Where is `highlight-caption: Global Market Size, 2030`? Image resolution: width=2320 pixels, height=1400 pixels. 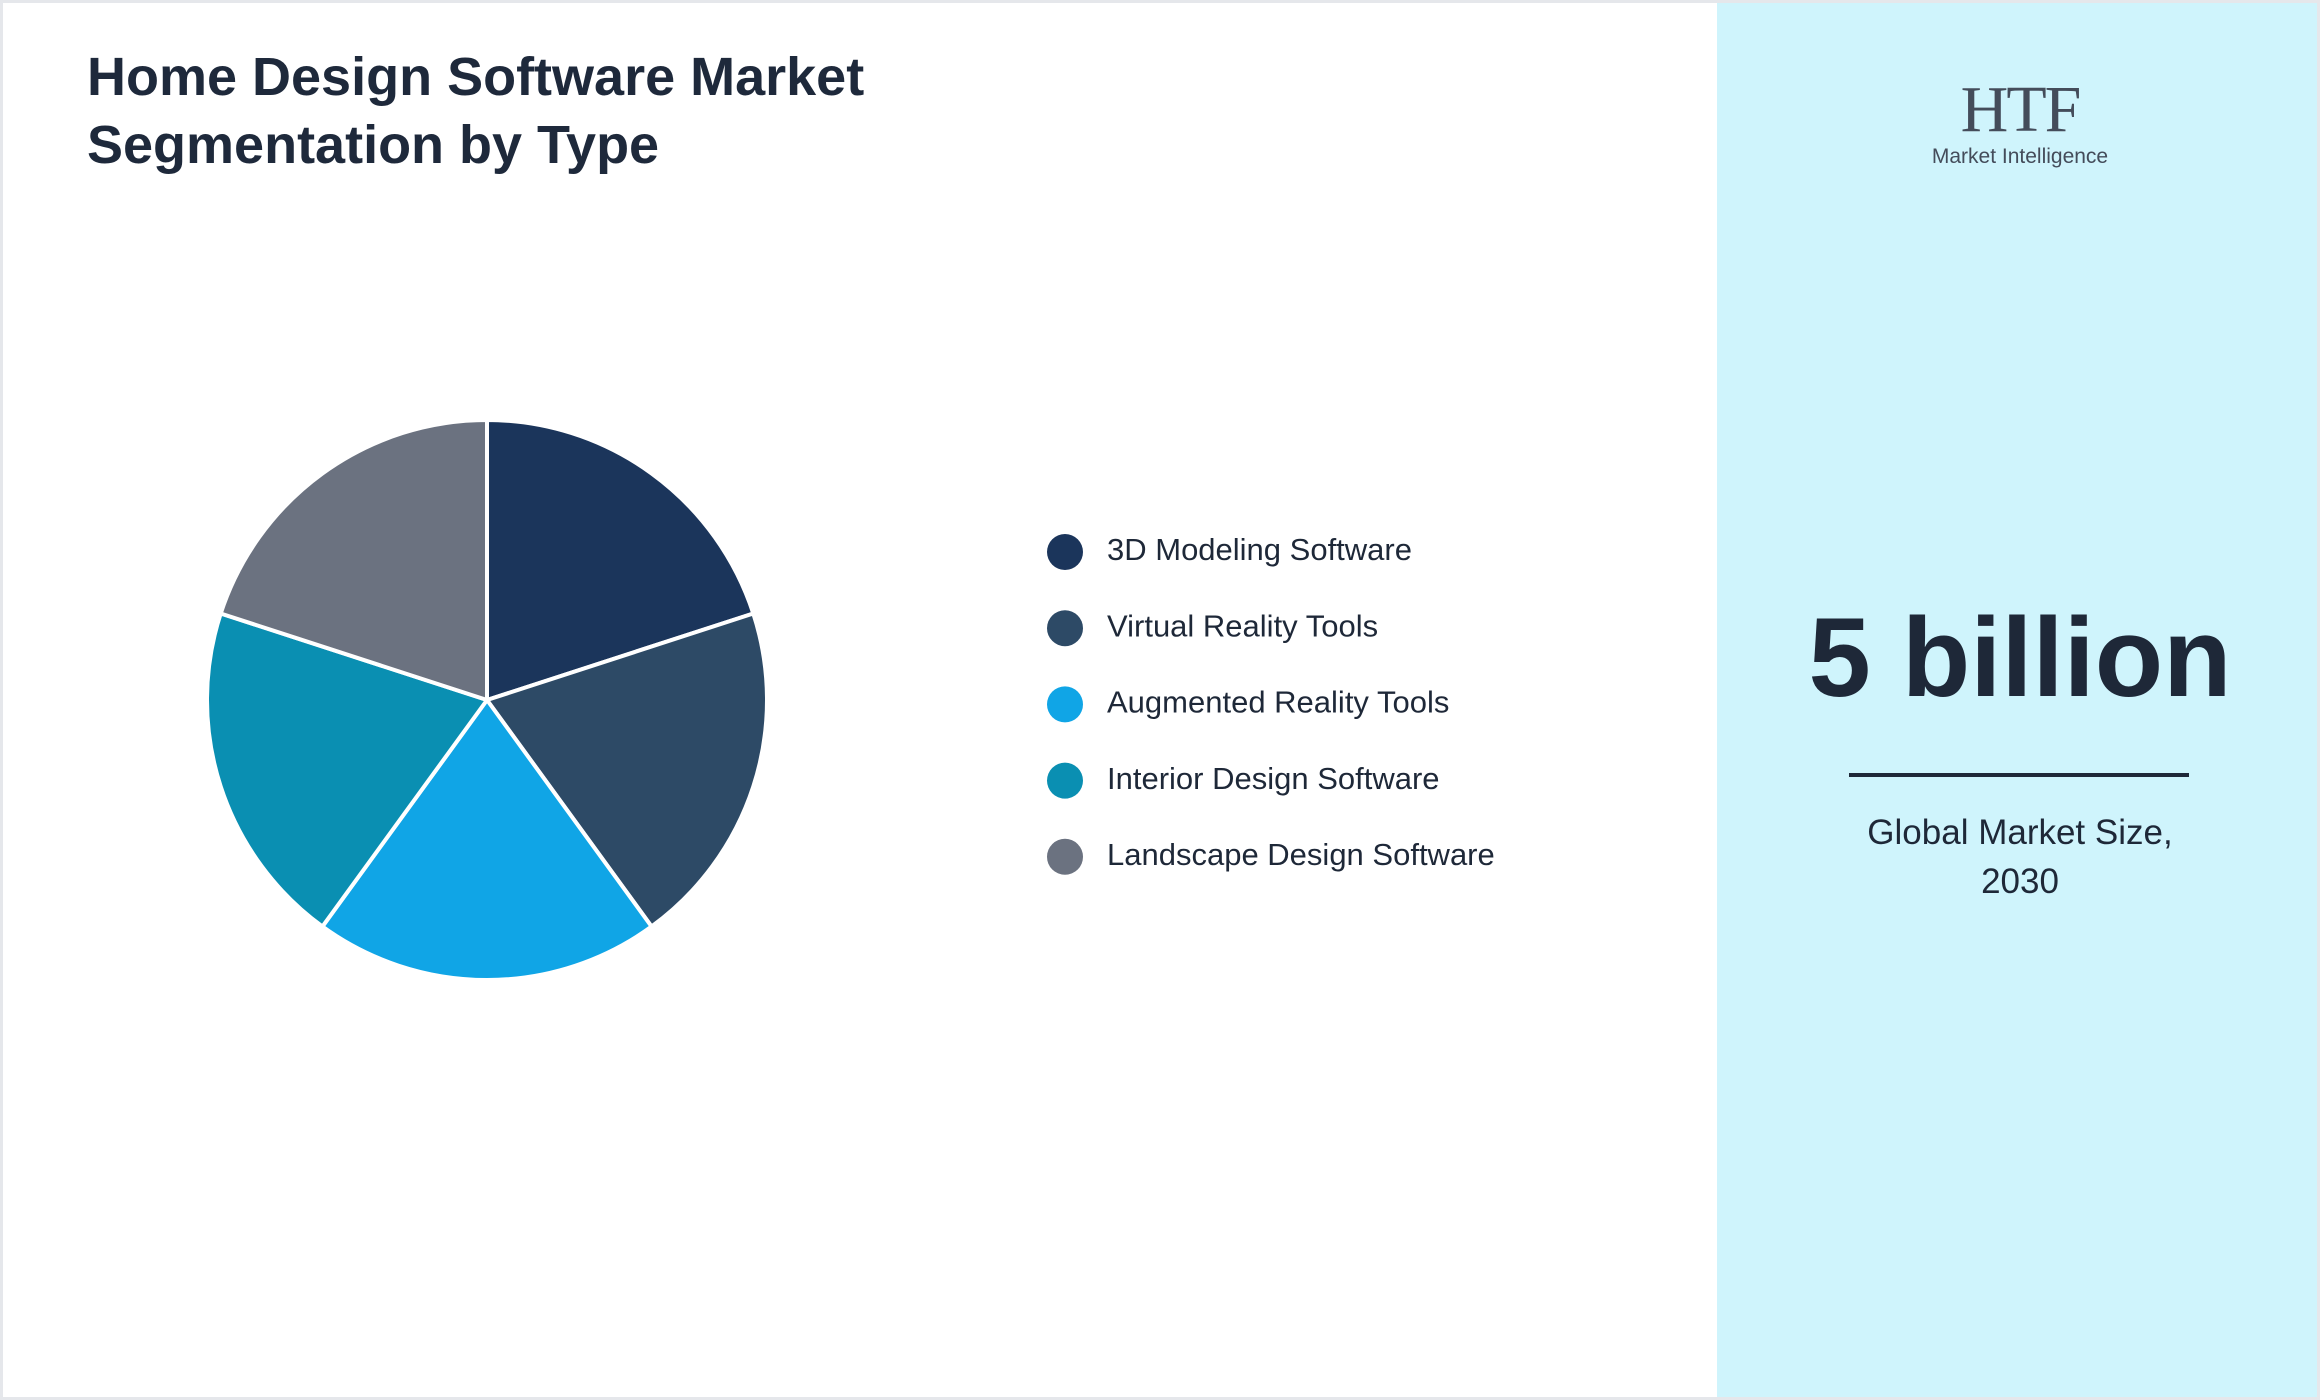 highlight-caption: Global Market Size, 2030 is located at coordinates (2017, 857).